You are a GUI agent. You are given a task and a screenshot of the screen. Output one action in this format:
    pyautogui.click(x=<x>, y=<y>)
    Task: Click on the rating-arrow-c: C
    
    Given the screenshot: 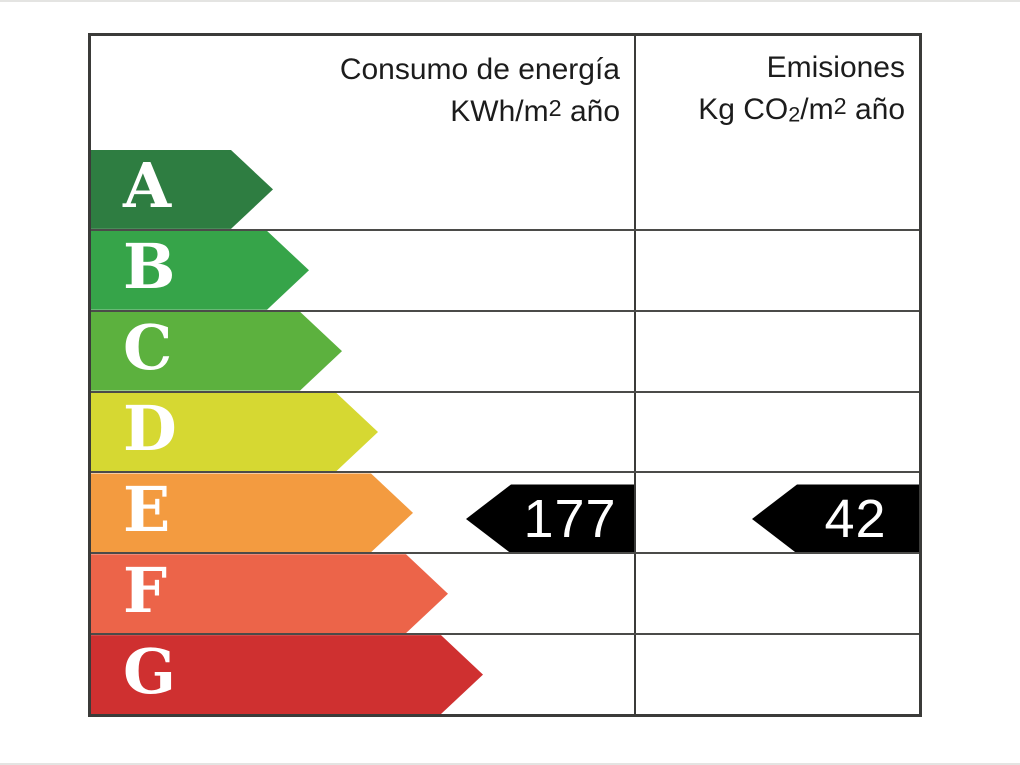 What is the action you would take?
    pyautogui.click(x=216, y=351)
    